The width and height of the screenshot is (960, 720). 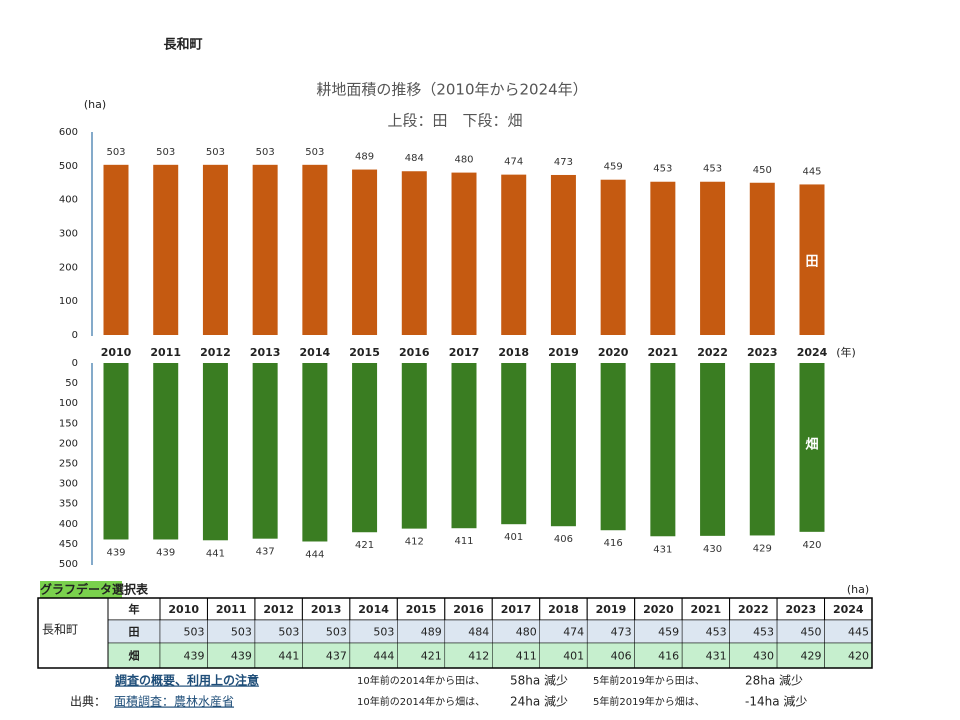 I want to click on x-tick-label: 2022, so click(x=712, y=352).